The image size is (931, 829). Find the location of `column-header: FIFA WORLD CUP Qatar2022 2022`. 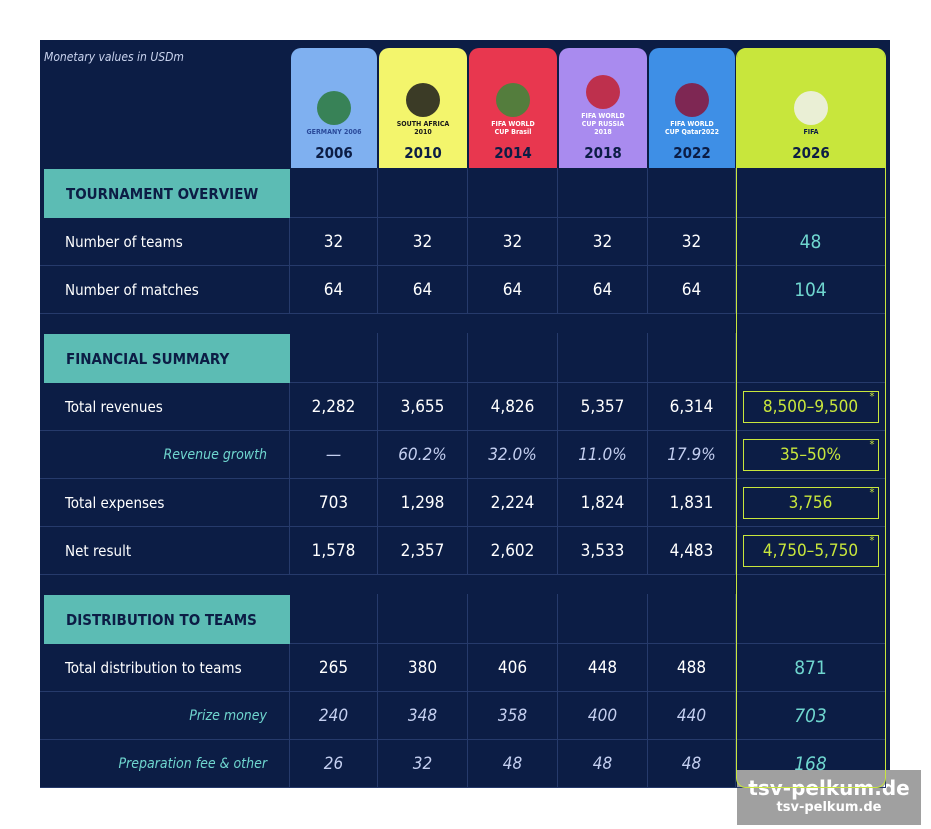

column-header: FIFA WORLD CUP Qatar2022 2022 is located at coordinates (692, 108).